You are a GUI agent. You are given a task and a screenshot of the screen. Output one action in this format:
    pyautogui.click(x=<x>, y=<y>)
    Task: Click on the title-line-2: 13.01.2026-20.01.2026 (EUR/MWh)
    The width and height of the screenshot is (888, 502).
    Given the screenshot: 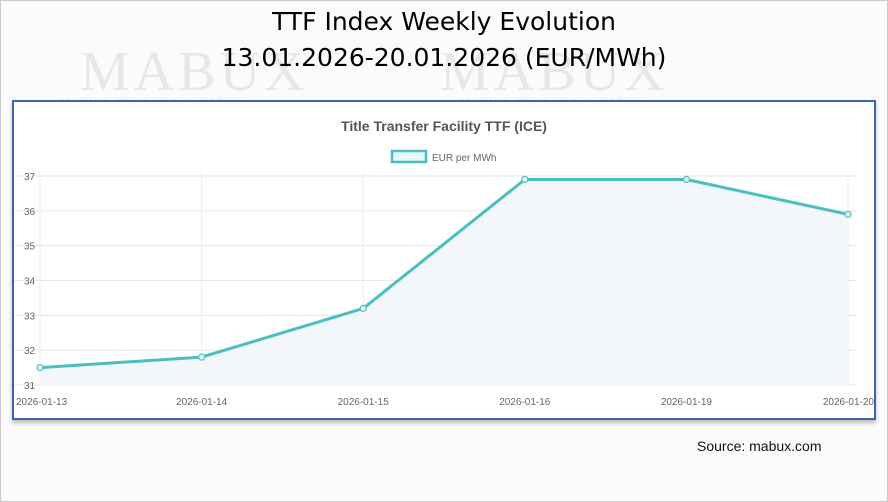 What is the action you would take?
    pyautogui.click(x=444, y=57)
    